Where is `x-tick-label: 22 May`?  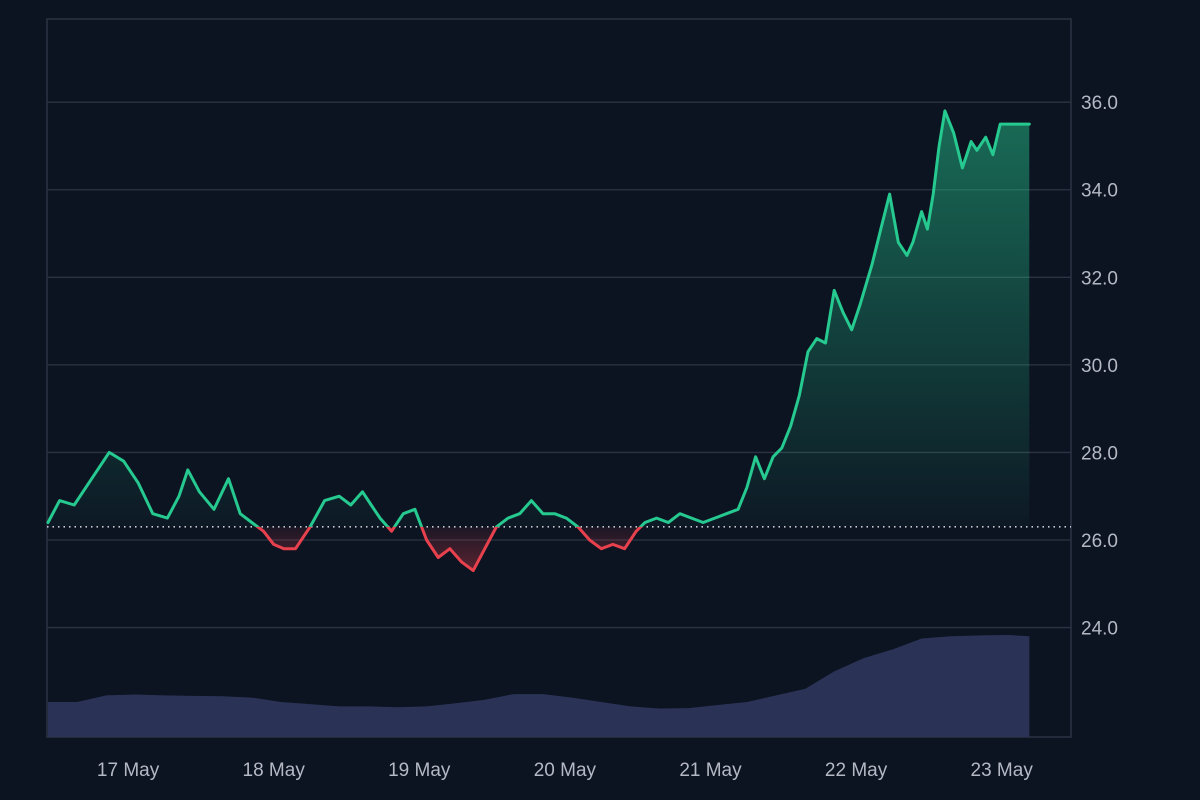 x-tick-label: 22 May is located at coordinates (856, 770).